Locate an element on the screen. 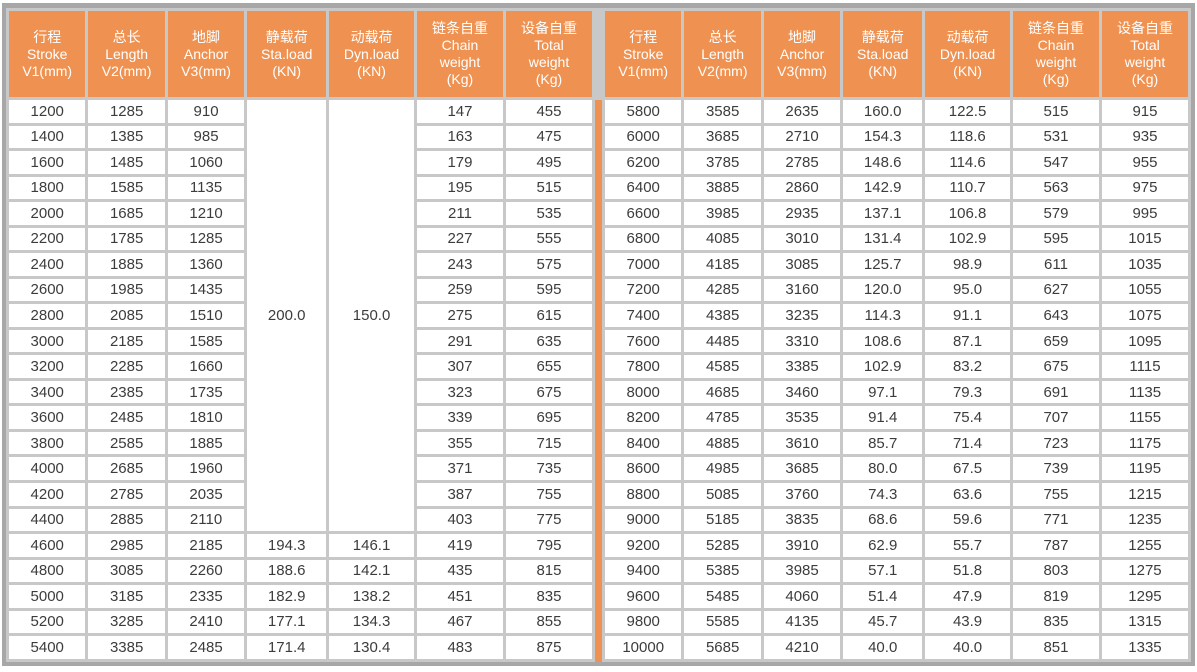 The width and height of the screenshot is (1197, 672). cell-stroke: 9800 is located at coordinates (643, 622).